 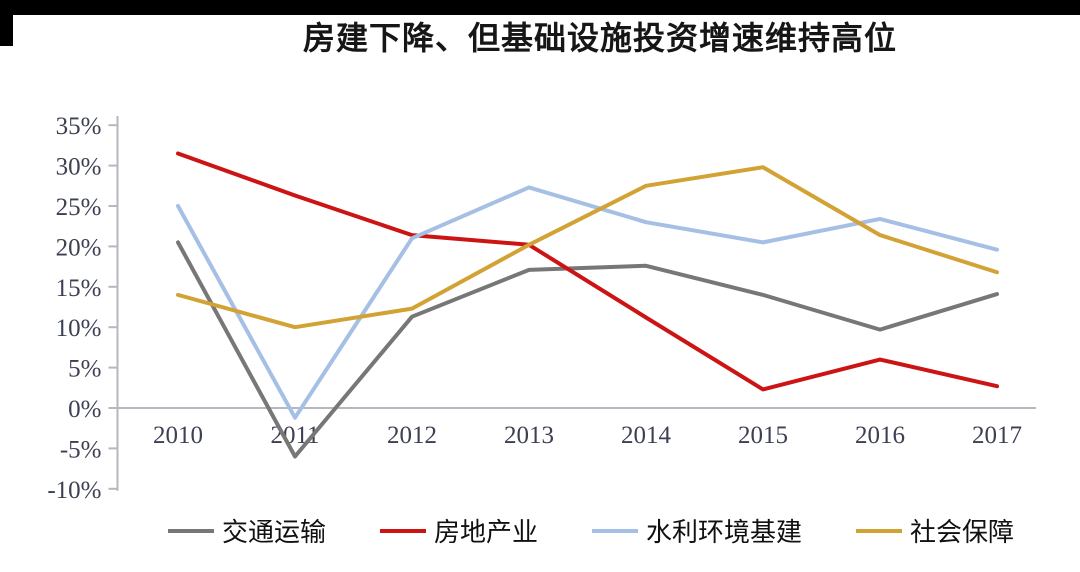 What do you see at coordinates (81, 449) in the screenshot?
I see `y-tick-label: -5%` at bounding box center [81, 449].